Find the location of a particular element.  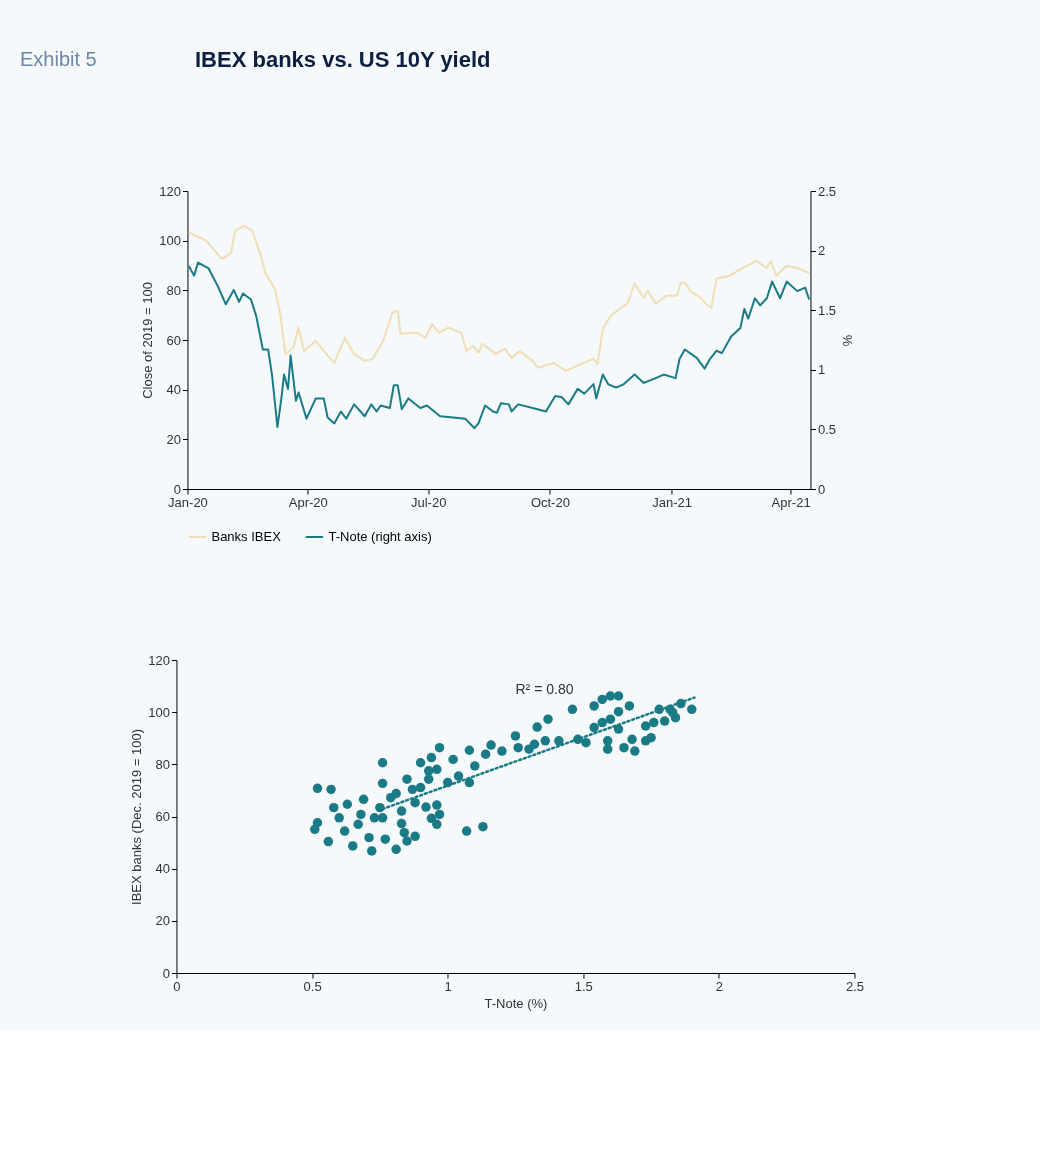

x-tick-label: Jul-20 is located at coordinates (428, 502).